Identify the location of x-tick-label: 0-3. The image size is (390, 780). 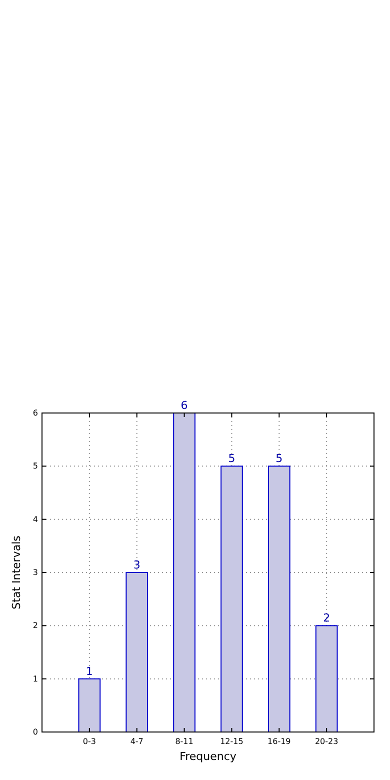
(89, 741).